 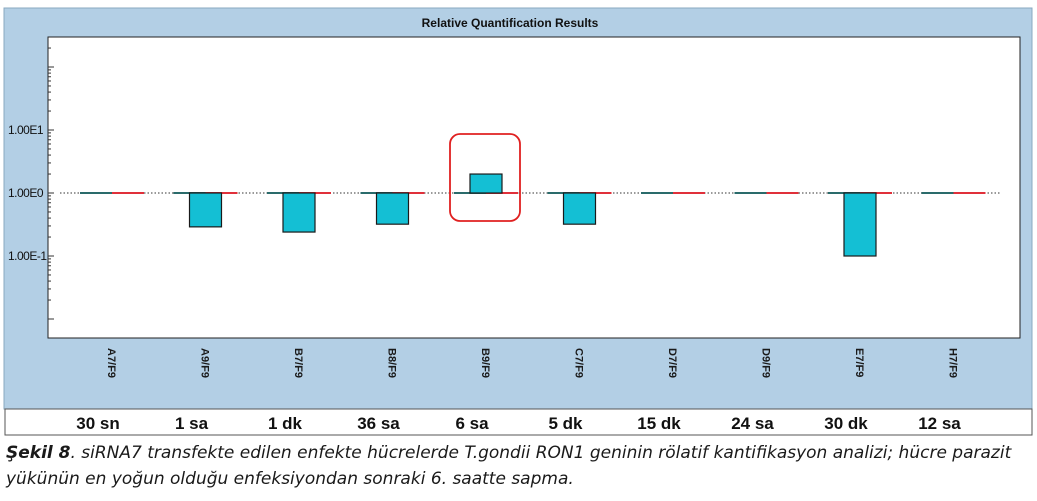 What do you see at coordinates (846, 423) in the screenshot?
I see `time-label: 30 dk` at bounding box center [846, 423].